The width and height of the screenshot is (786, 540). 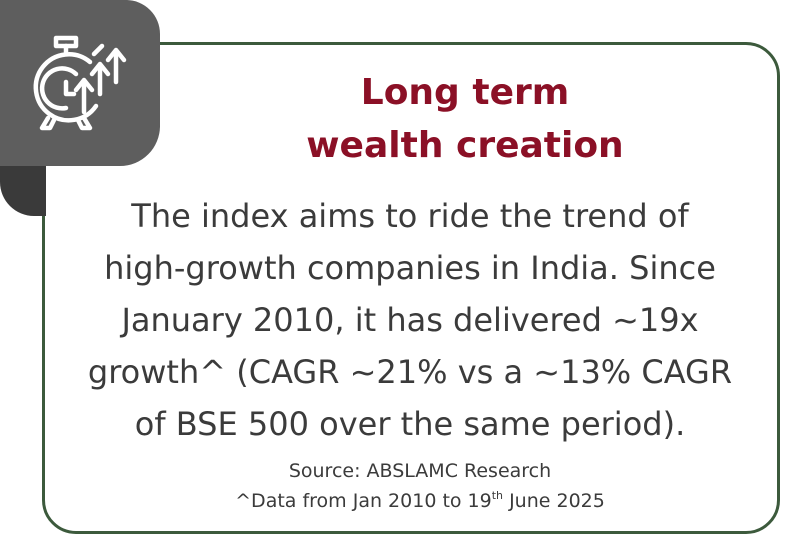 I want to click on card-title-line-1: Long term, so click(x=465, y=92).